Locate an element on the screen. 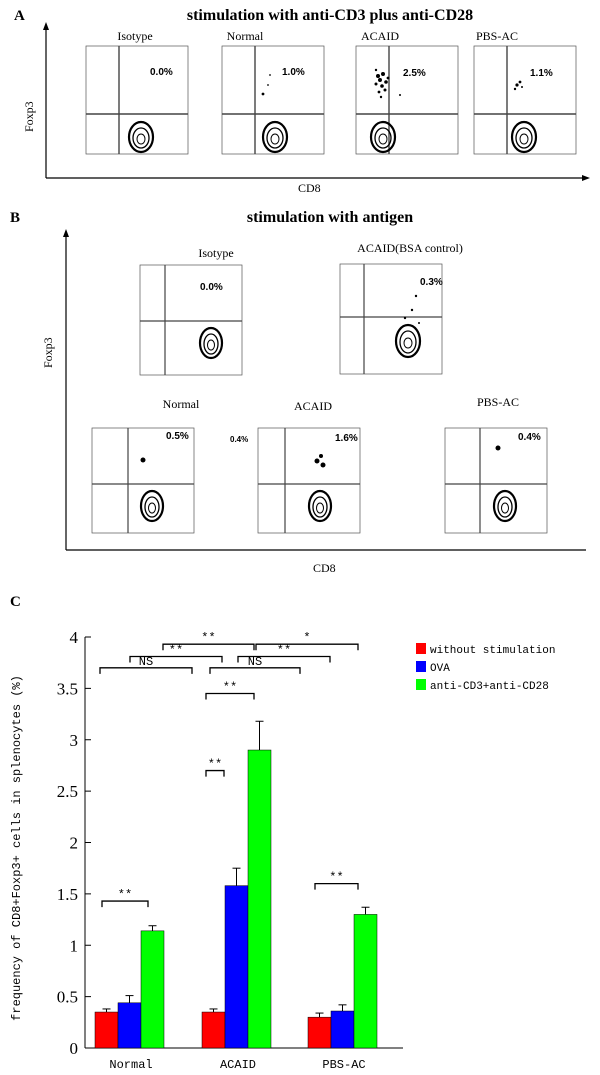 Image resolution: width=600 pixels, height=1075 pixels. plot-percent: 0.4% is located at coordinates (529, 437).